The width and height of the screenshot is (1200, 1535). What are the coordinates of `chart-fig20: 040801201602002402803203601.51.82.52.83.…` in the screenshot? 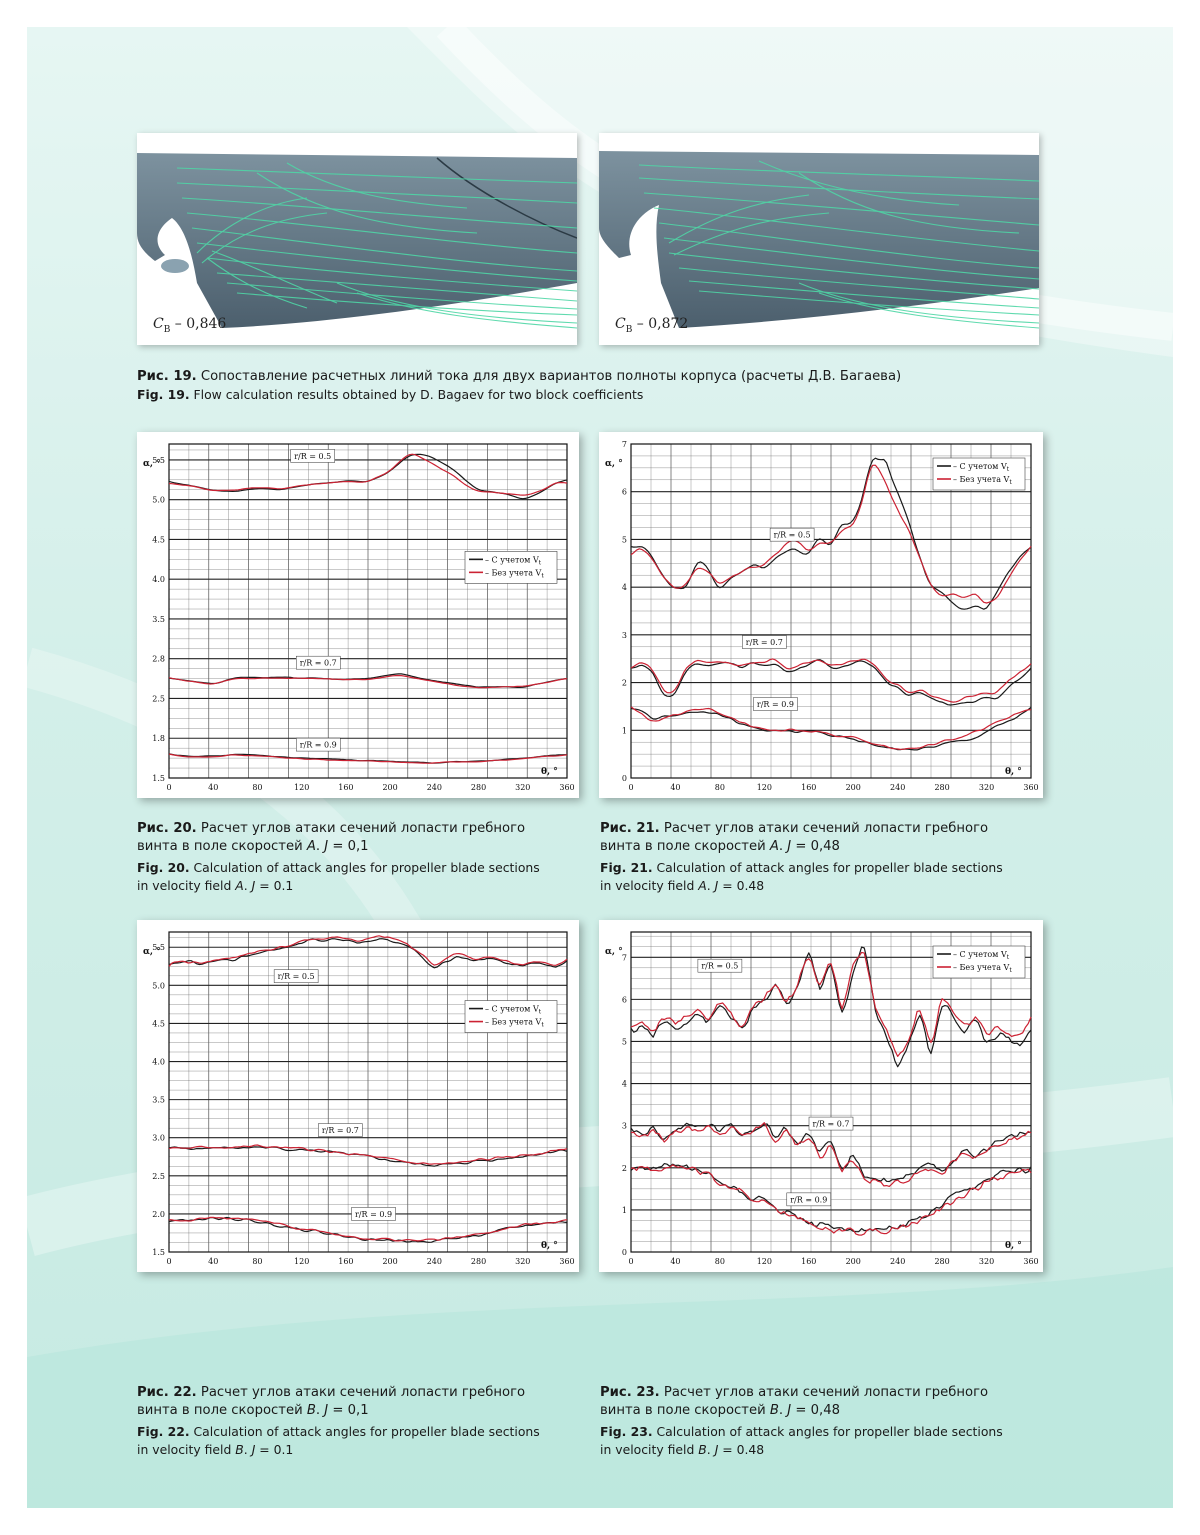 It's located at (358, 615).